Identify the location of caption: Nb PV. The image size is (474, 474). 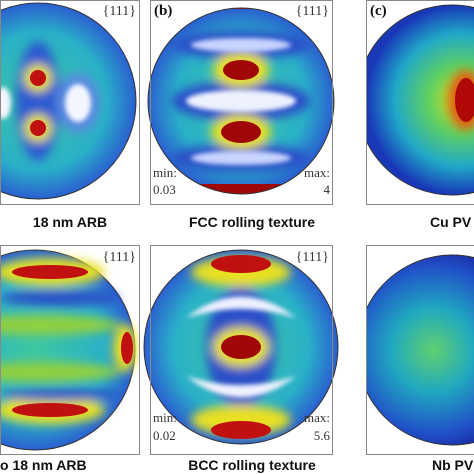
(453, 465).